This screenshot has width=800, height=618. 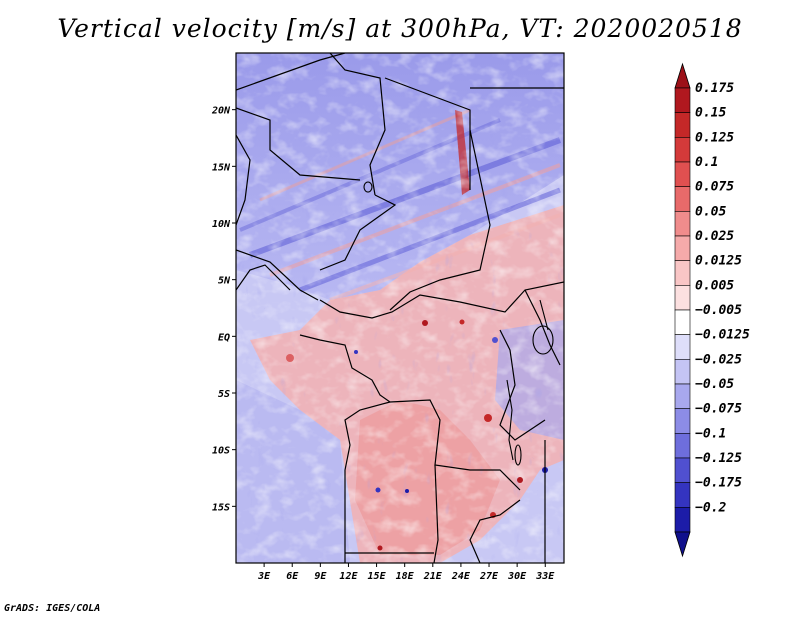 What do you see at coordinates (545, 576) in the screenshot?
I see `x-tick-label-33E: 33E` at bounding box center [545, 576].